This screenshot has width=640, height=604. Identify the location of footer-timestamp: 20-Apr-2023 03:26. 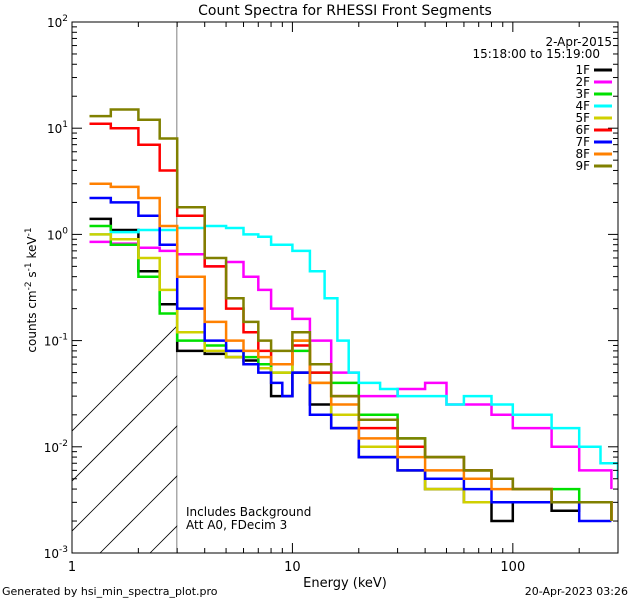
(576, 591).